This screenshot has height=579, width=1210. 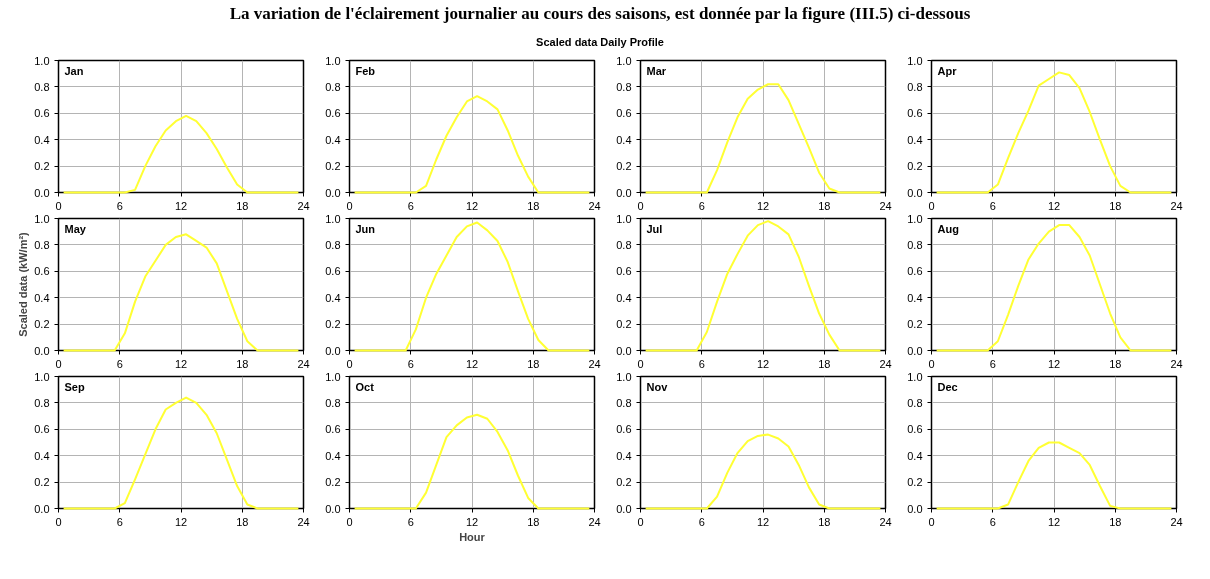 What do you see at coordinates (947, 386) in the screenshot?
I see `chart-title: Dec` at bounding box center [947, 386].